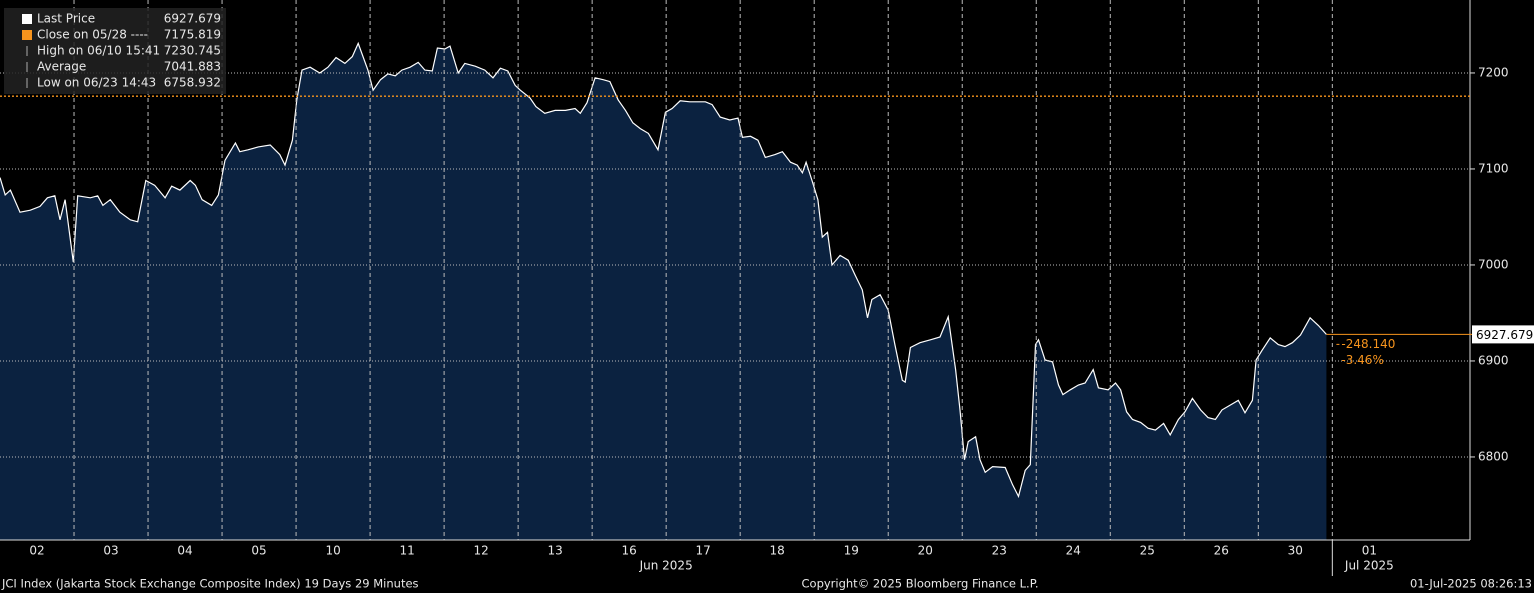 The height and width of the screenshot is (593, 1534). What do you see at coordinates (1073, 551) in the screenshot?
I see `x-tick-label: 24` at bounding box center [1073, 551].